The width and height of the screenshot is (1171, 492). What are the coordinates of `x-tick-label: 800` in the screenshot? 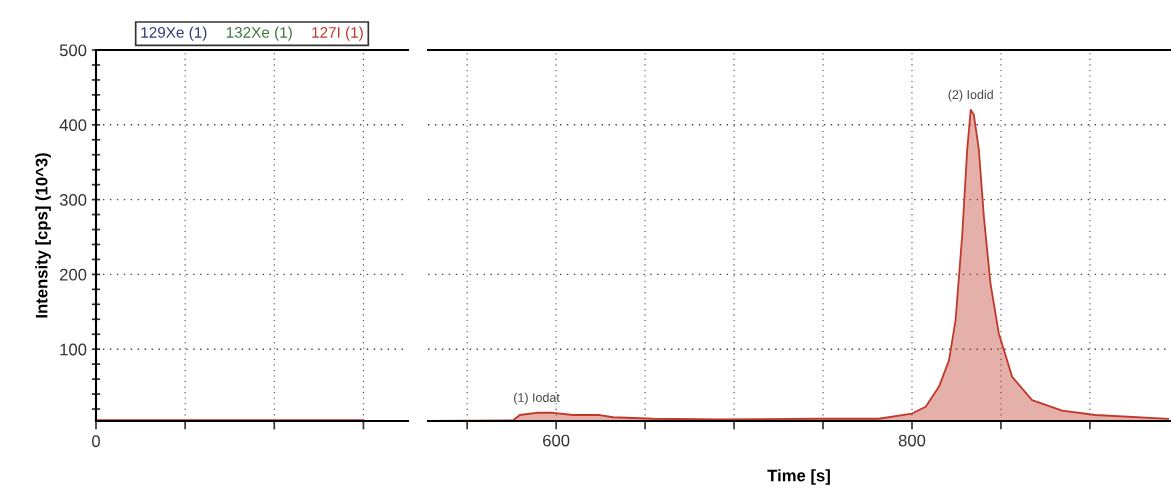 It's located at (912, 440).